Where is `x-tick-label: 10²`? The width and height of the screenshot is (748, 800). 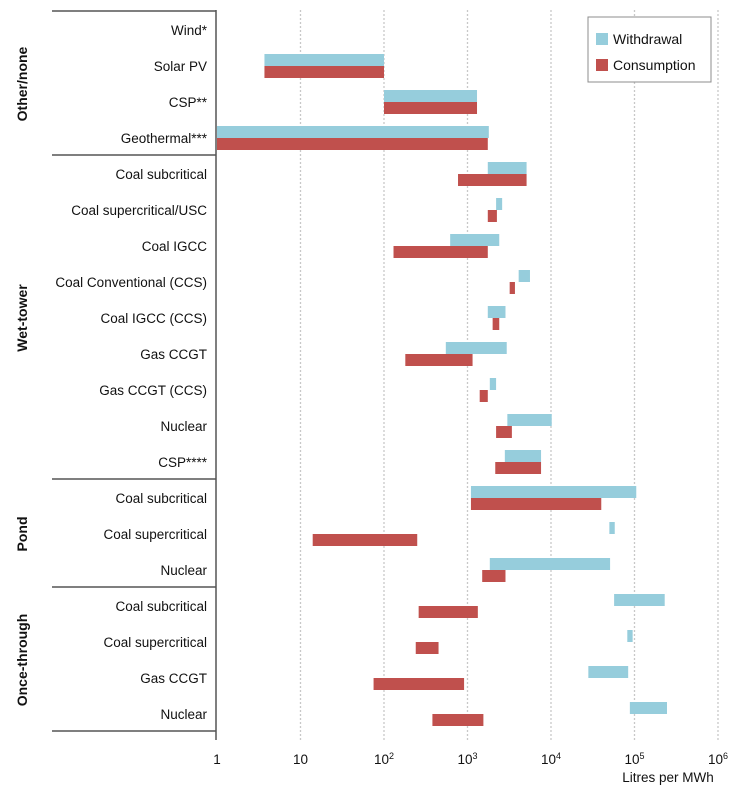
x-tick-label: 10² is located at coordinates (384, 759).